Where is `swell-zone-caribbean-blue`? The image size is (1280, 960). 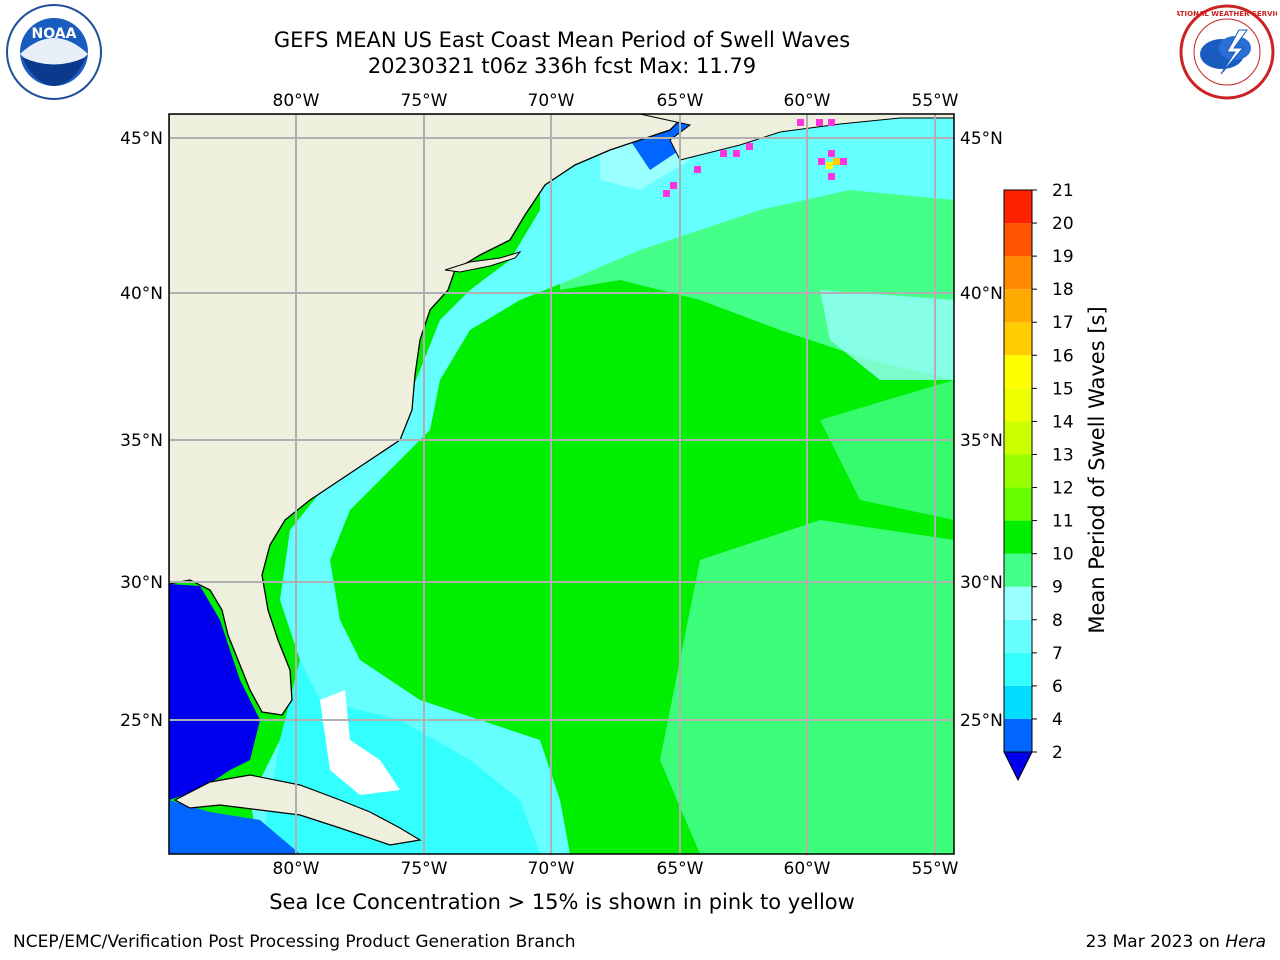
swell-zone-caribbean-blue is located at coordinates (234, 827).